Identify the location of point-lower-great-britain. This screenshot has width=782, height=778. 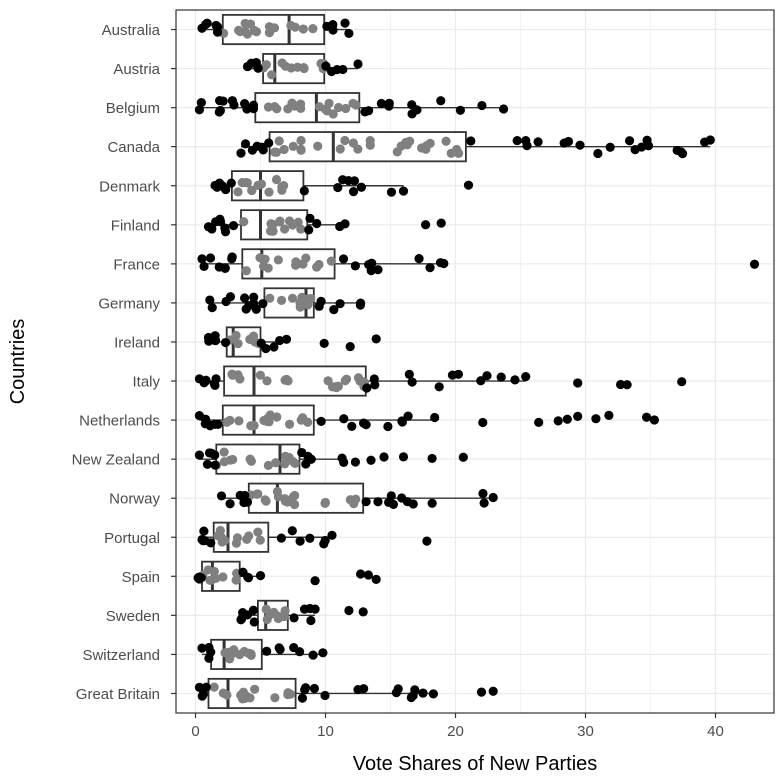
(203, 694).